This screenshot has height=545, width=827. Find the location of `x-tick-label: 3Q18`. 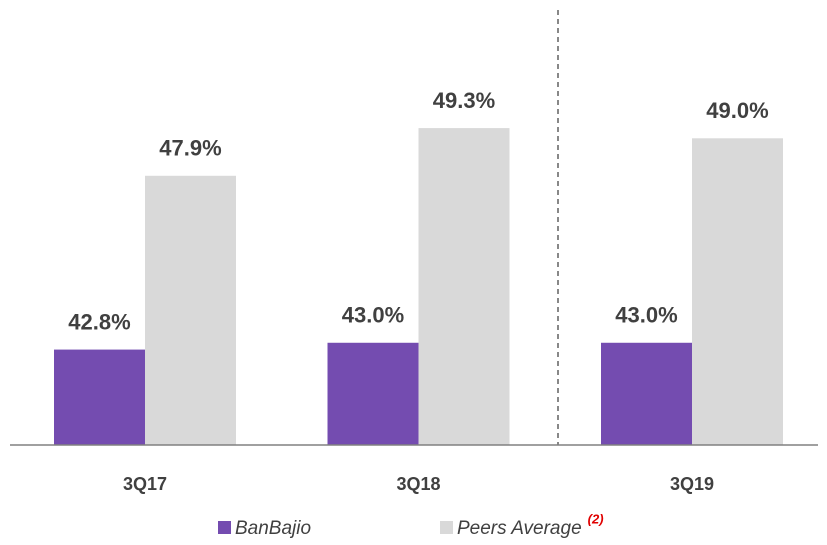

x-tick-label: 3Q18 is located at coordinates (418, 484).